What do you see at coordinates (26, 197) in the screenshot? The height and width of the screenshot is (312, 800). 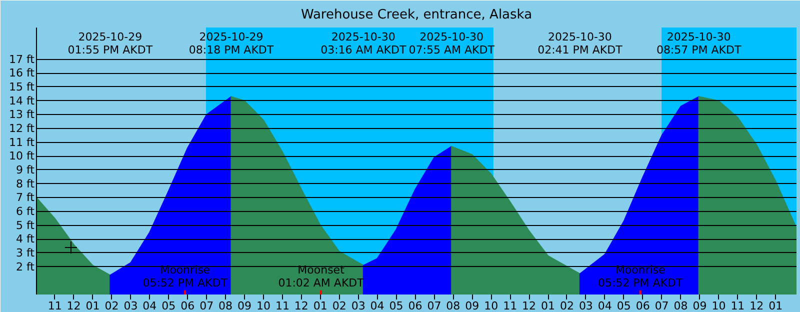 I see `y-tick-label: 7 ft` at bounding box center [26, 197].